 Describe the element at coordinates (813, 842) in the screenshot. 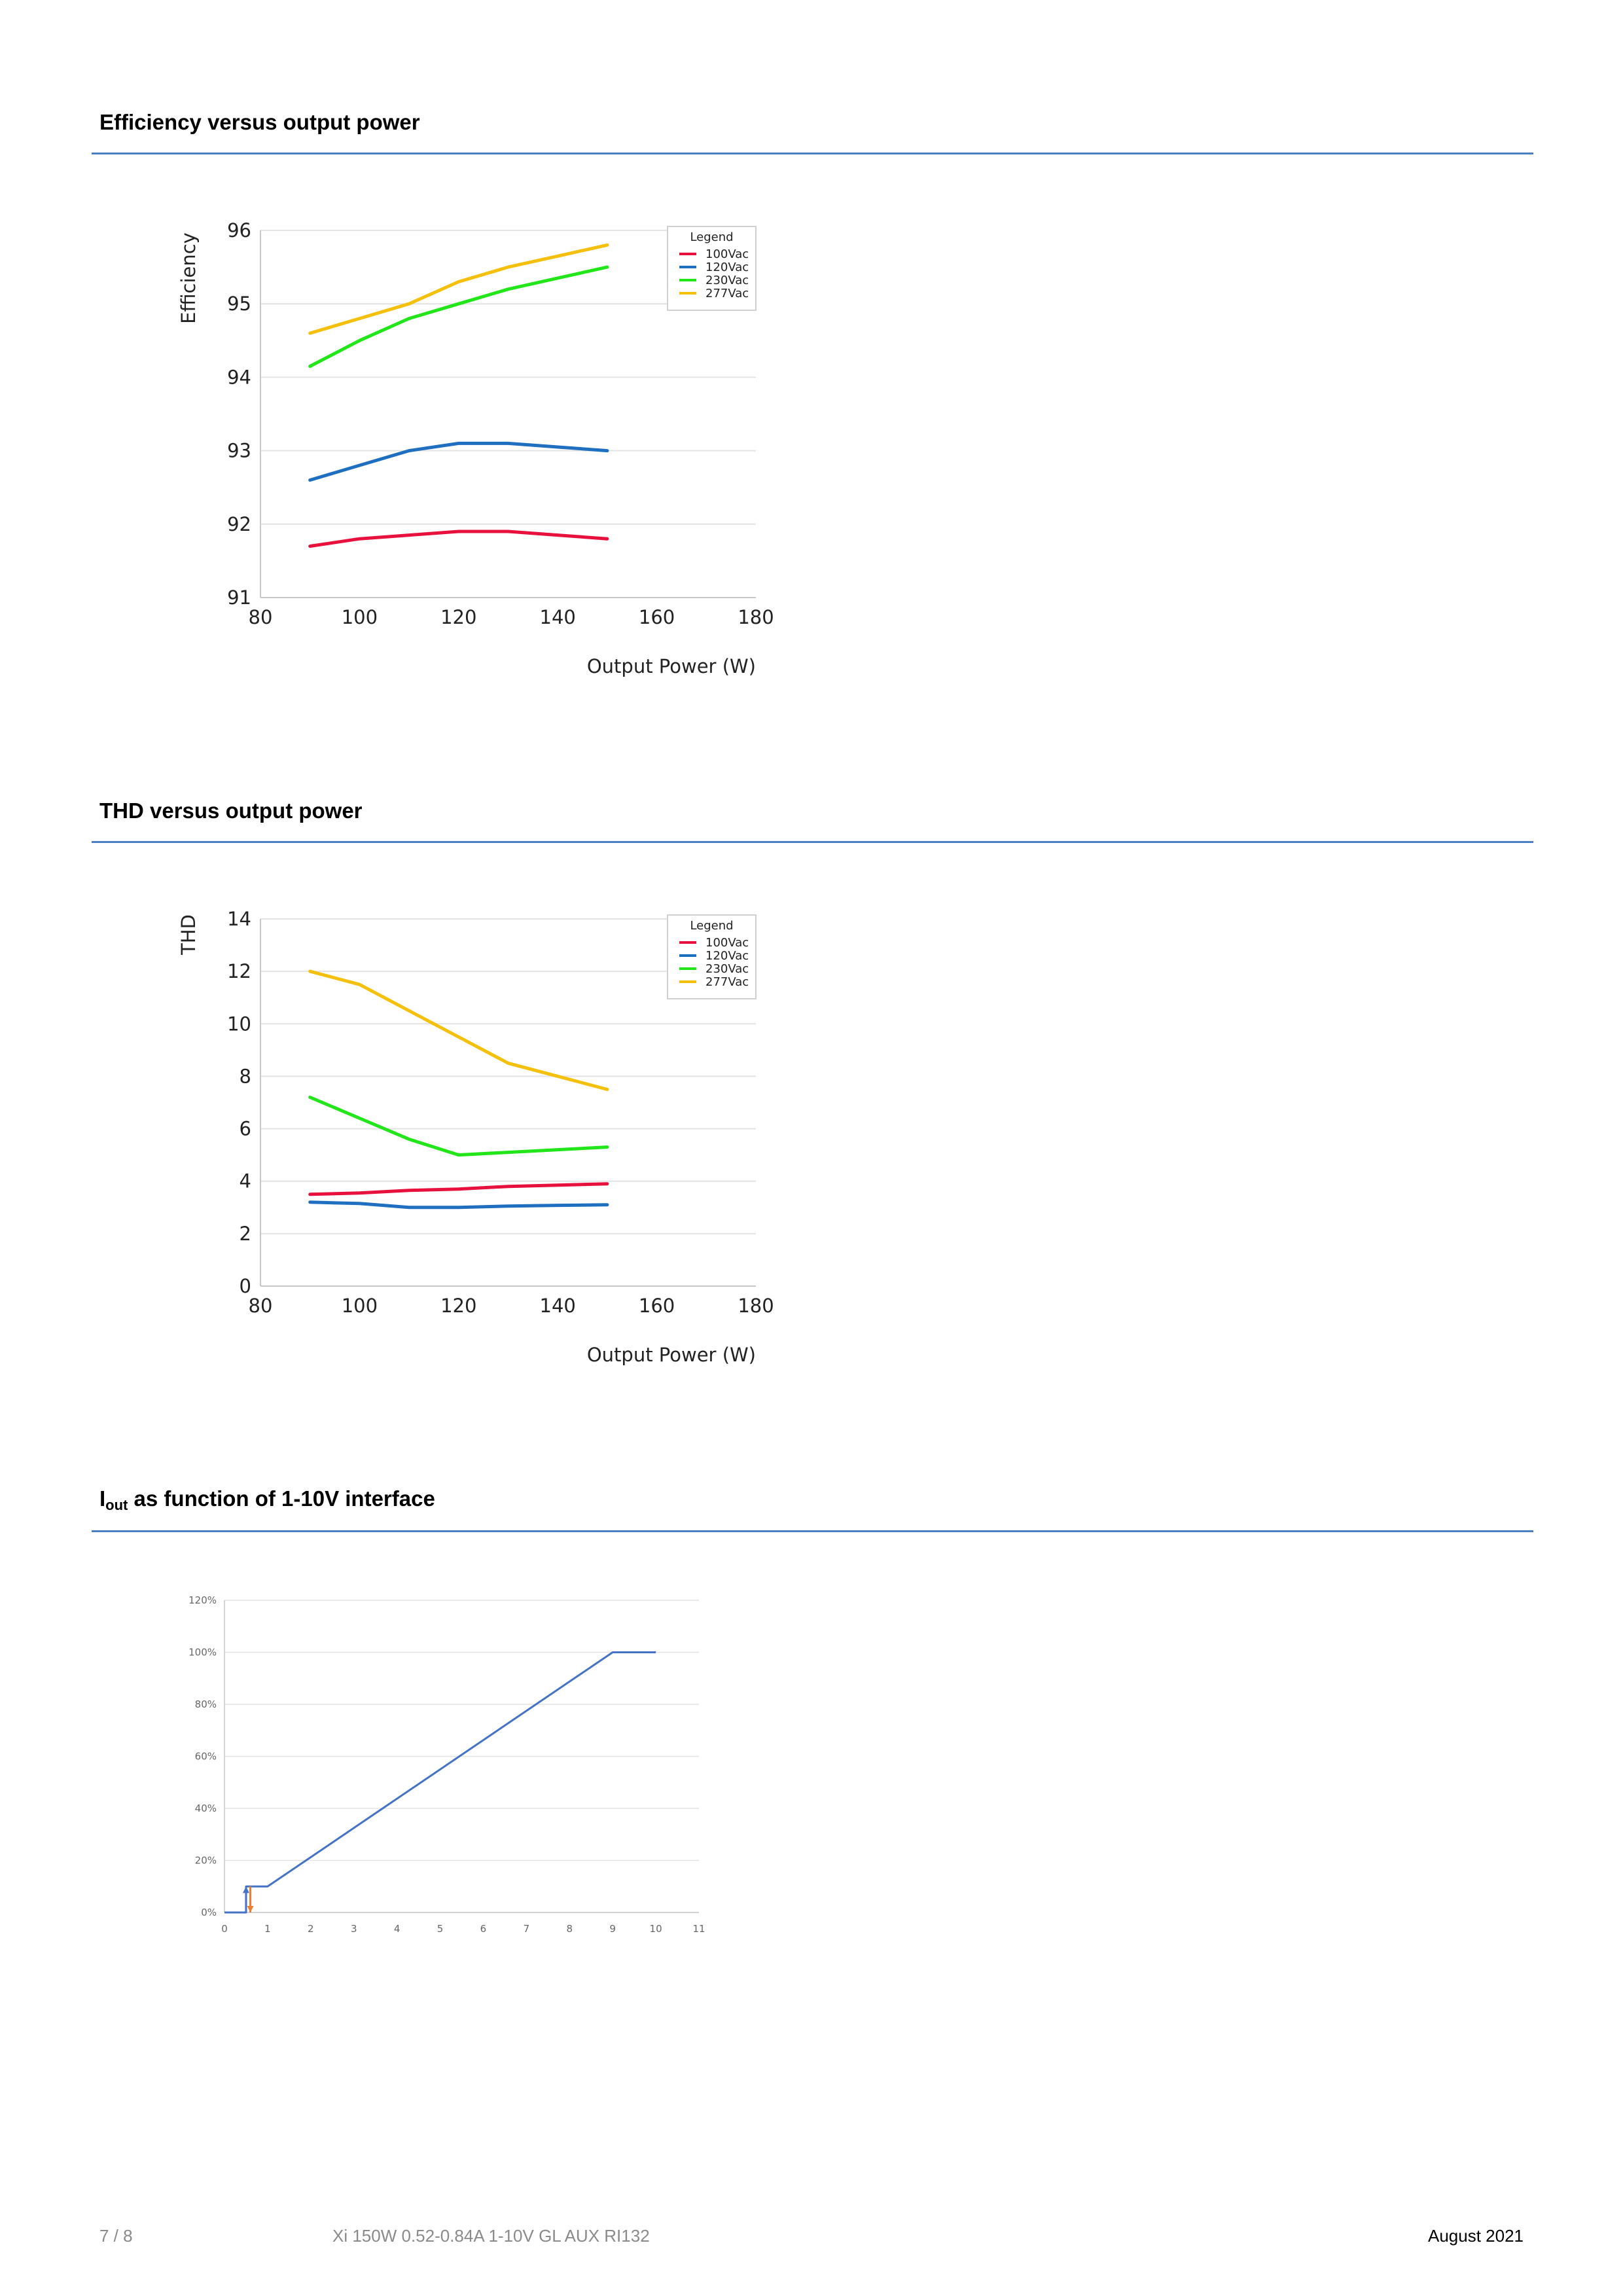

I see `thd-section-rule` at that location.